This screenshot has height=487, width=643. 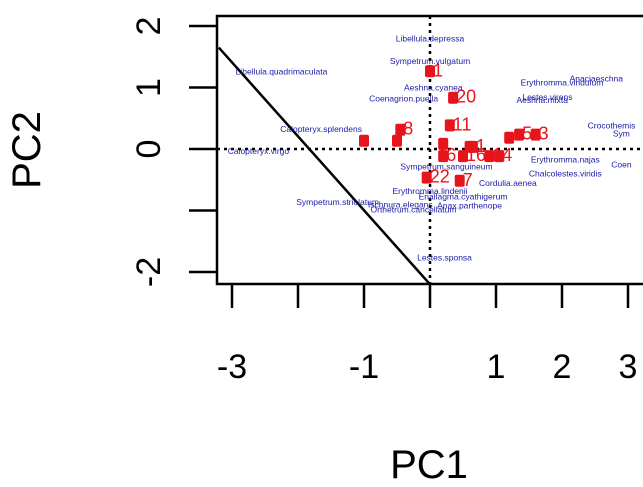 What do you see at coordinates (430, 38) in the screenshot?
I see `species-label: Libellula.depressa` at bounding box center [430, 38].